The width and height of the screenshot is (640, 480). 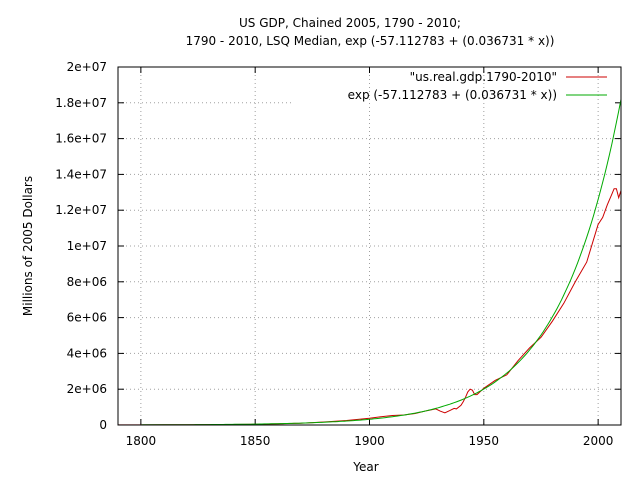 What do you see at coordinates (81, 103) in the screenshot?
I see `y-tick-label: 1.8e+07` at bounding box center [81, 103].